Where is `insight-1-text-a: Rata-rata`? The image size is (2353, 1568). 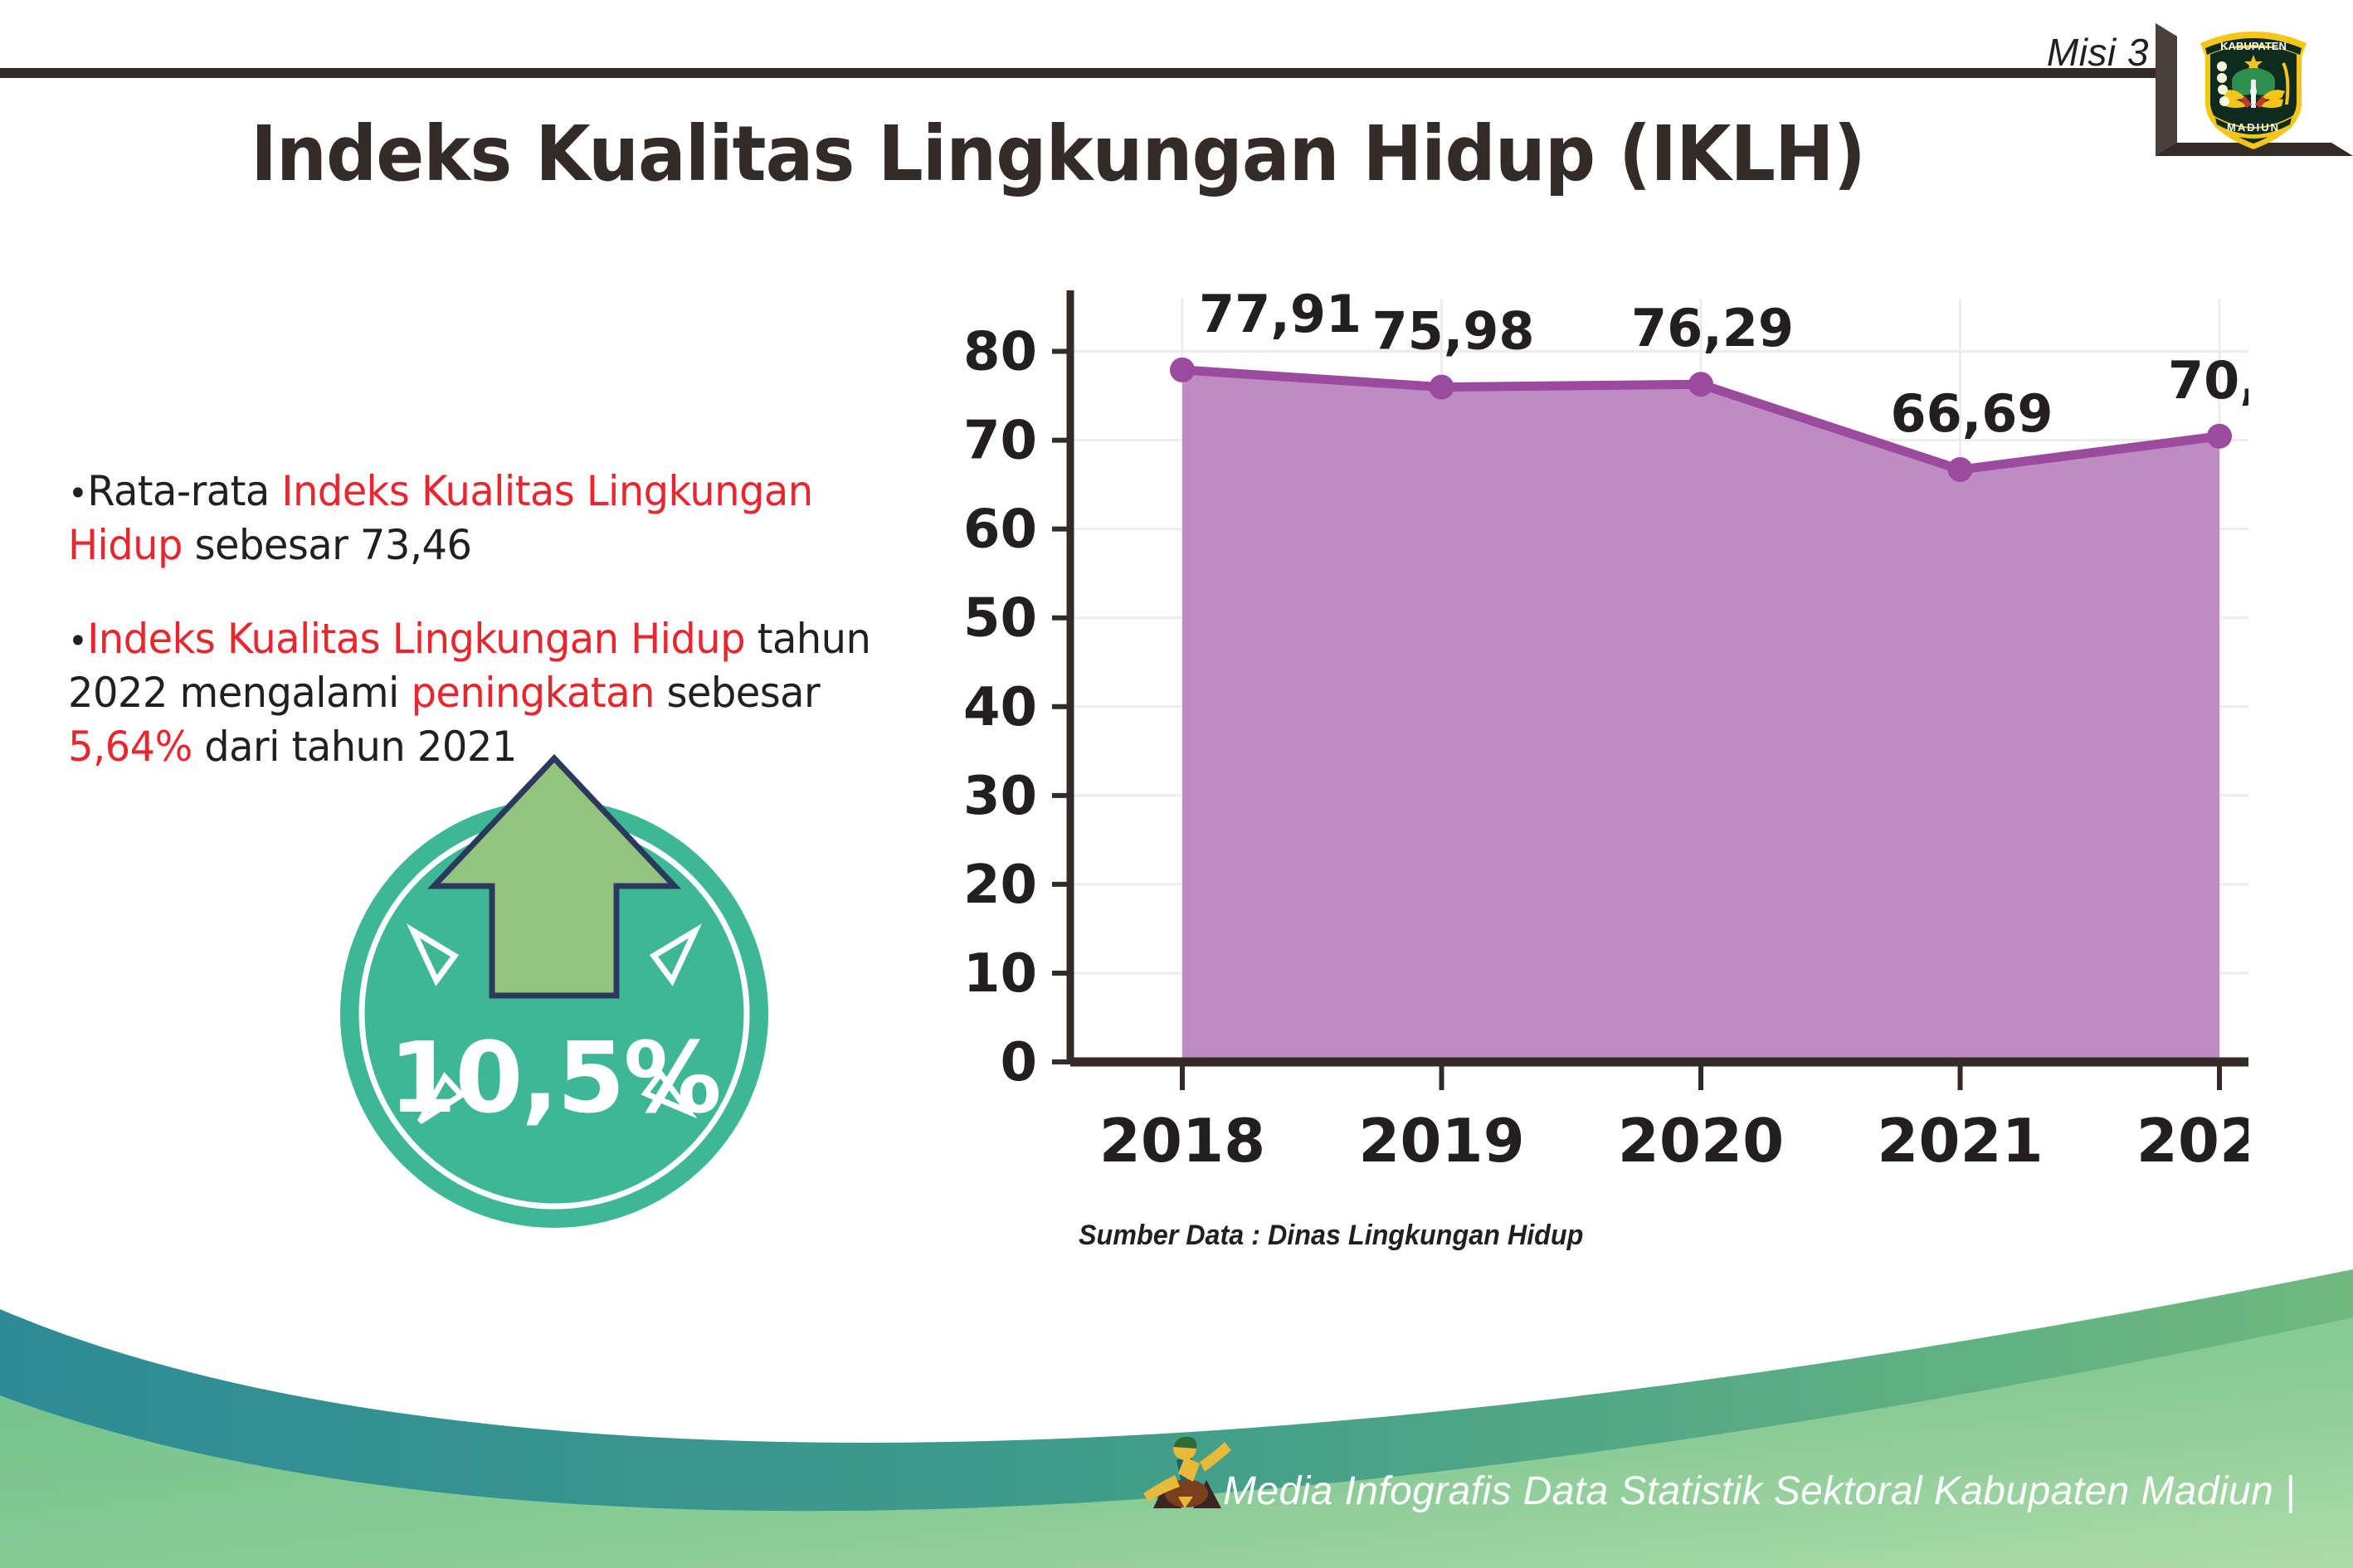
insight-1-text-a: Rata-rata is located at coordinates (184, 491).